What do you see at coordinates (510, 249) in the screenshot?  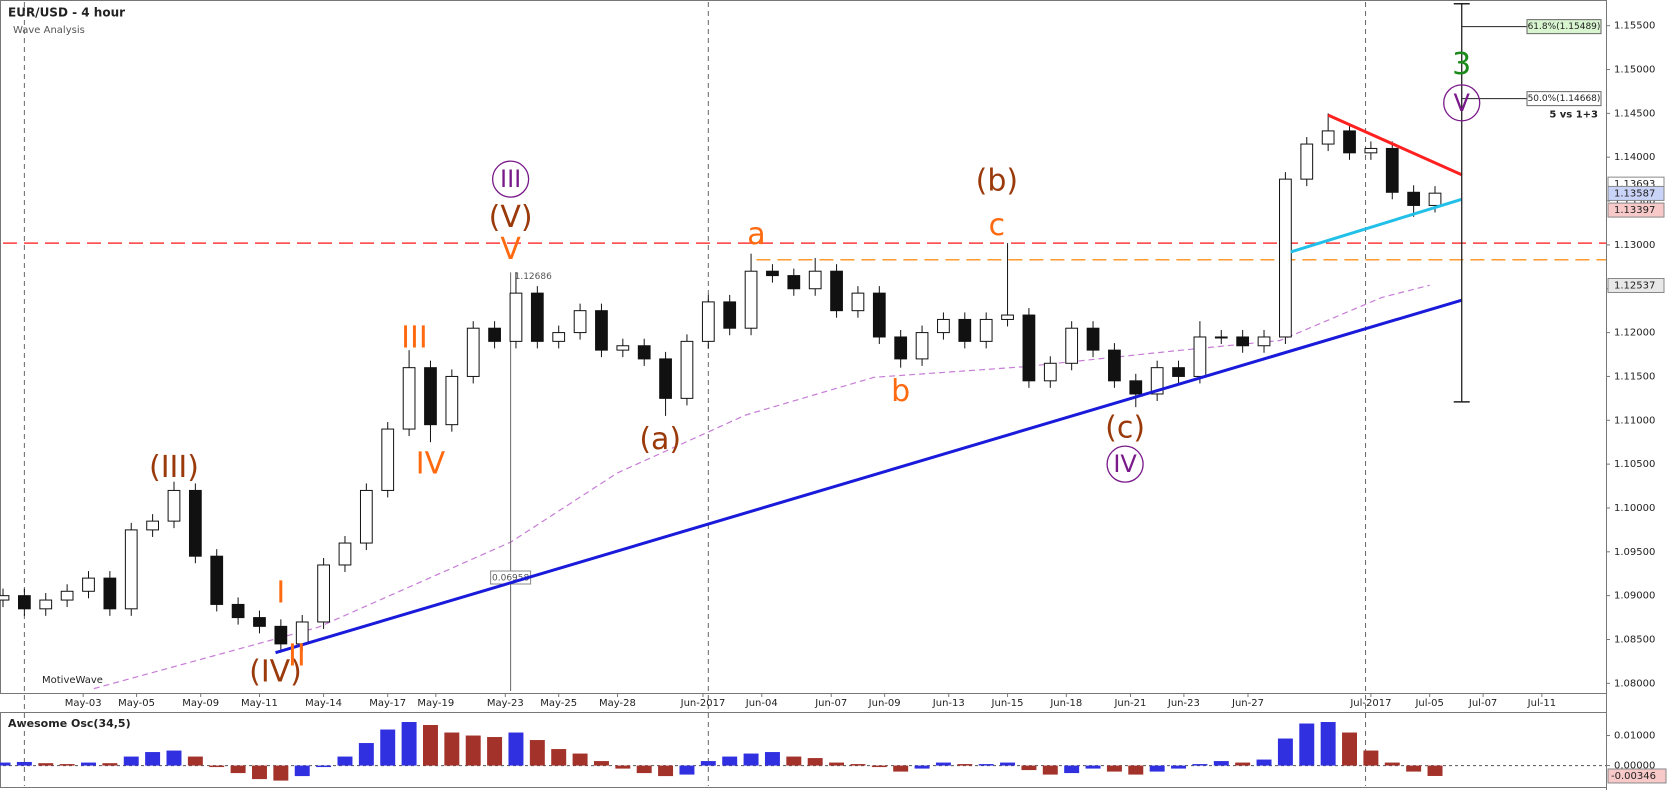 I see `wave-label: V` at bounding box center [510, 249].